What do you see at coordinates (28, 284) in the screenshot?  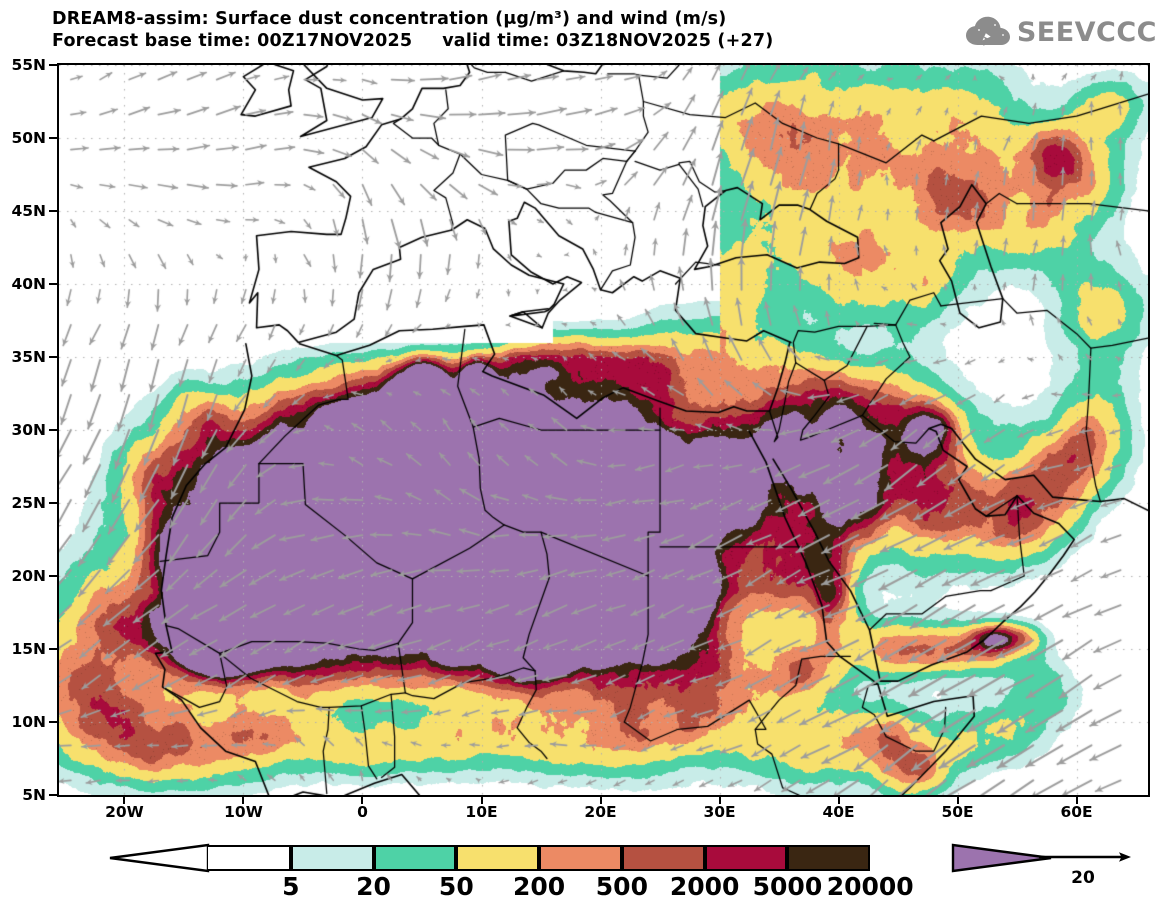 I see `lat-tick-label: 40N` at bounding box center [28, 284].